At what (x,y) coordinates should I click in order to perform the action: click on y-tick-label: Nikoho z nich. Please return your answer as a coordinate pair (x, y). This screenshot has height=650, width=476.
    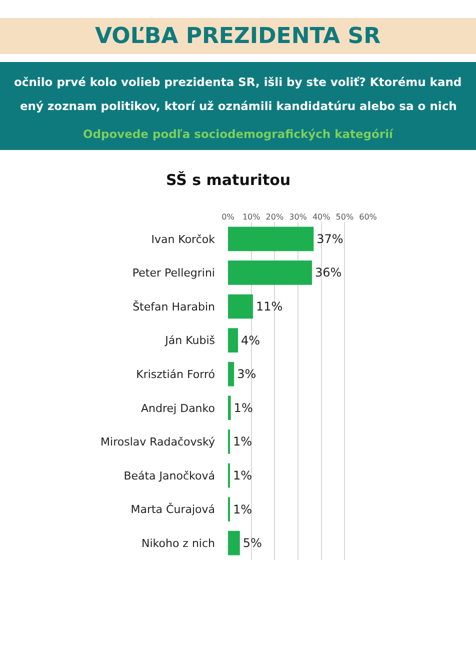
    Looking at the image, I should click on (178, 543).